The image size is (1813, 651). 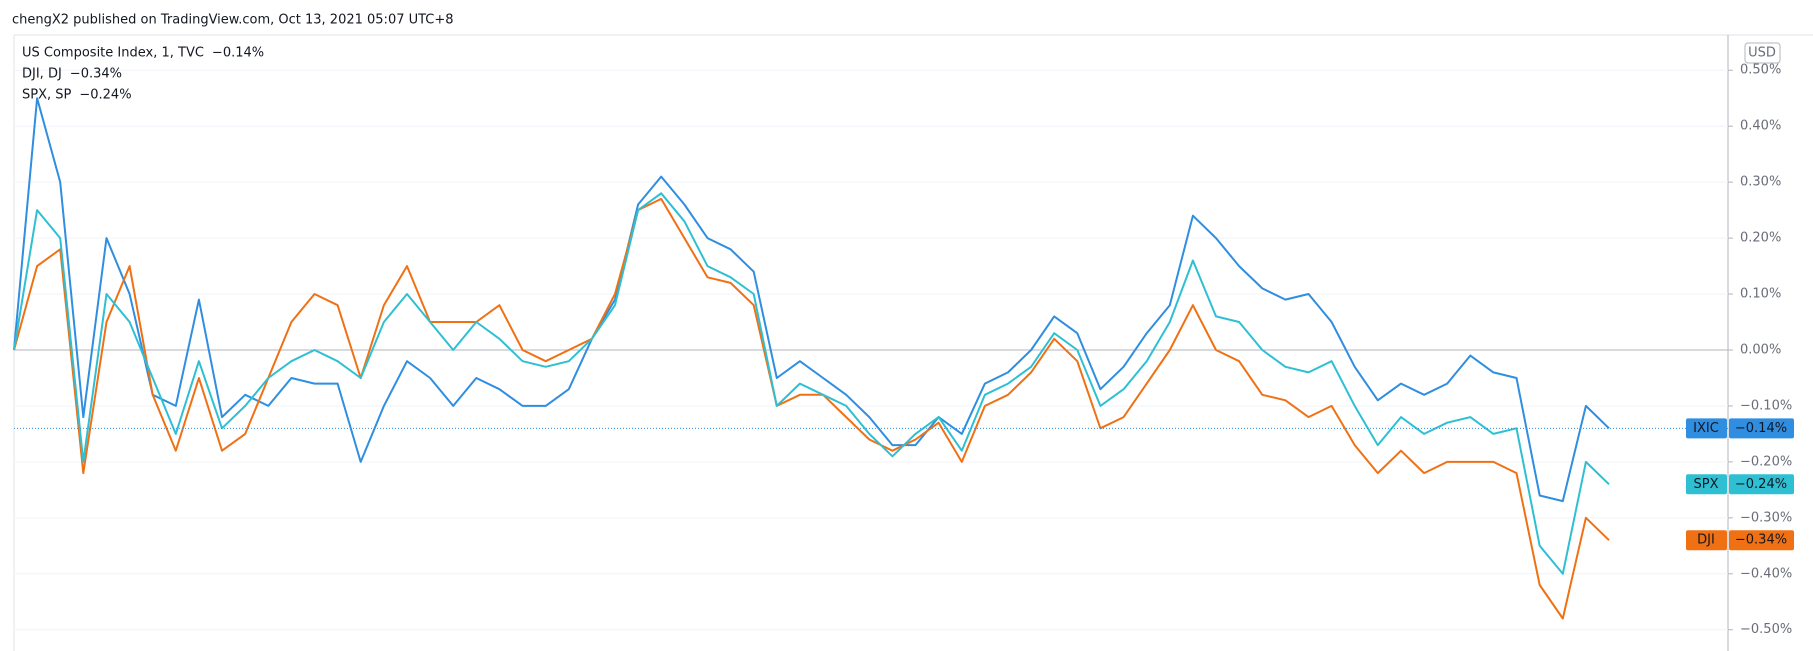 I want to click on legend-name: SPX, SP, so click(x=47, y=95).